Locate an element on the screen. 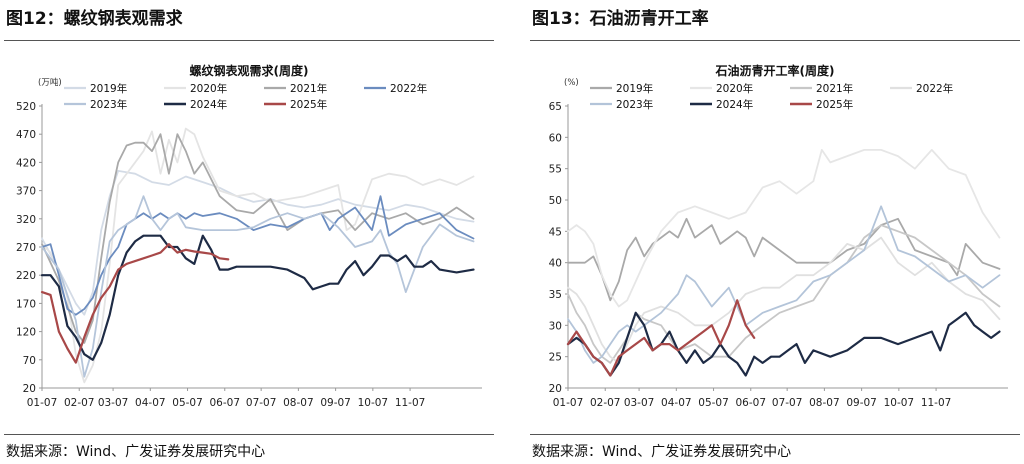  series-line-2019 is located at coordinates (784, 259).